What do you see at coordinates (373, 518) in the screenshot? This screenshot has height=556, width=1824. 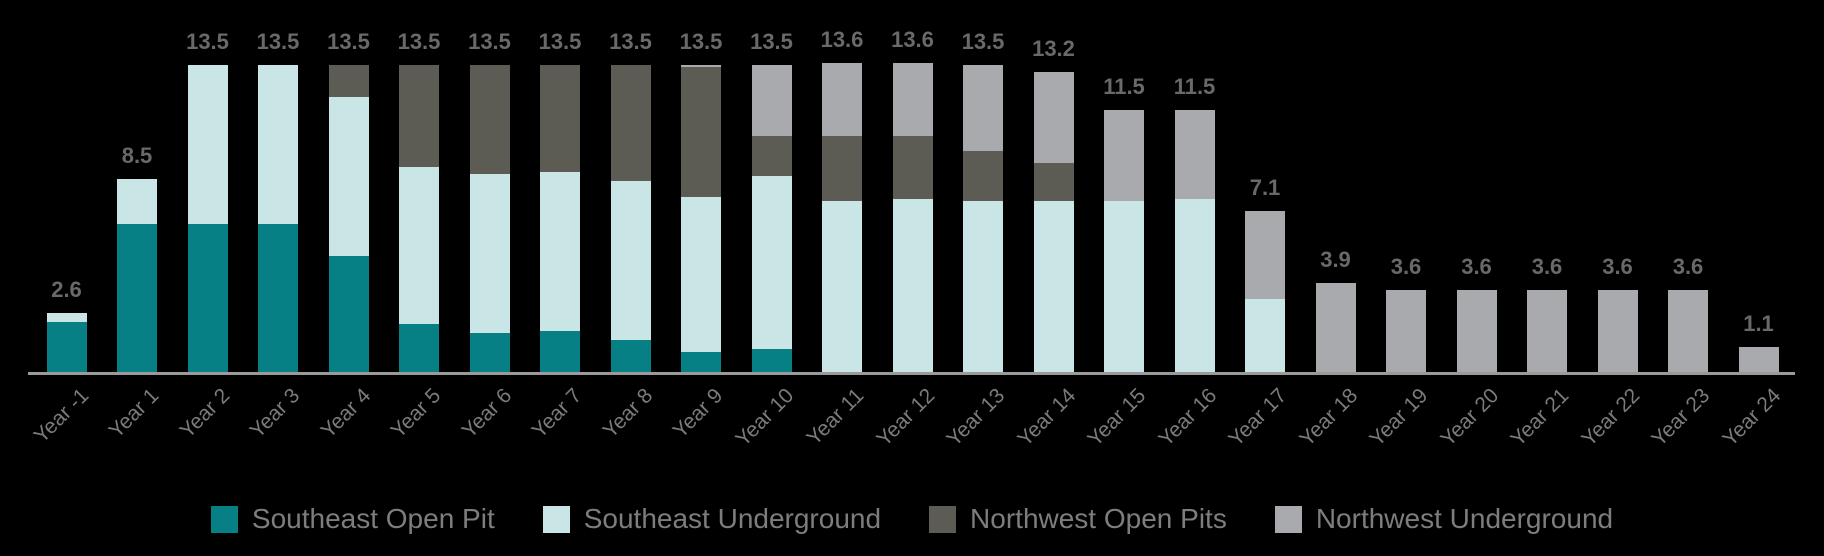 I see `legend-label: Southeast Open Pit` at bounding box center [373, 518].